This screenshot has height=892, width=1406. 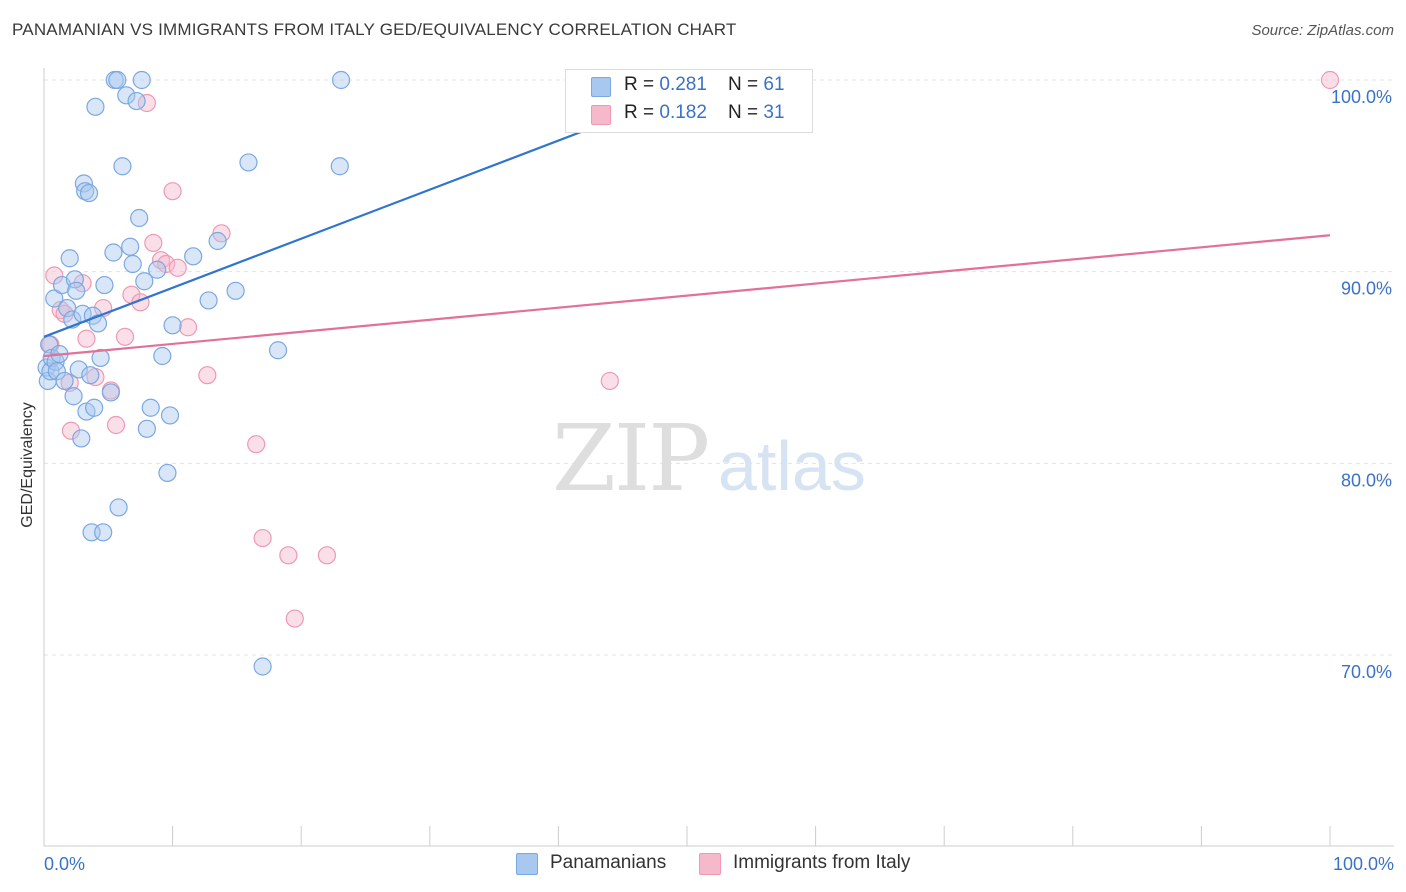 I want to click on y-tick-label: 70.0%, so click(x=1366, y=672).